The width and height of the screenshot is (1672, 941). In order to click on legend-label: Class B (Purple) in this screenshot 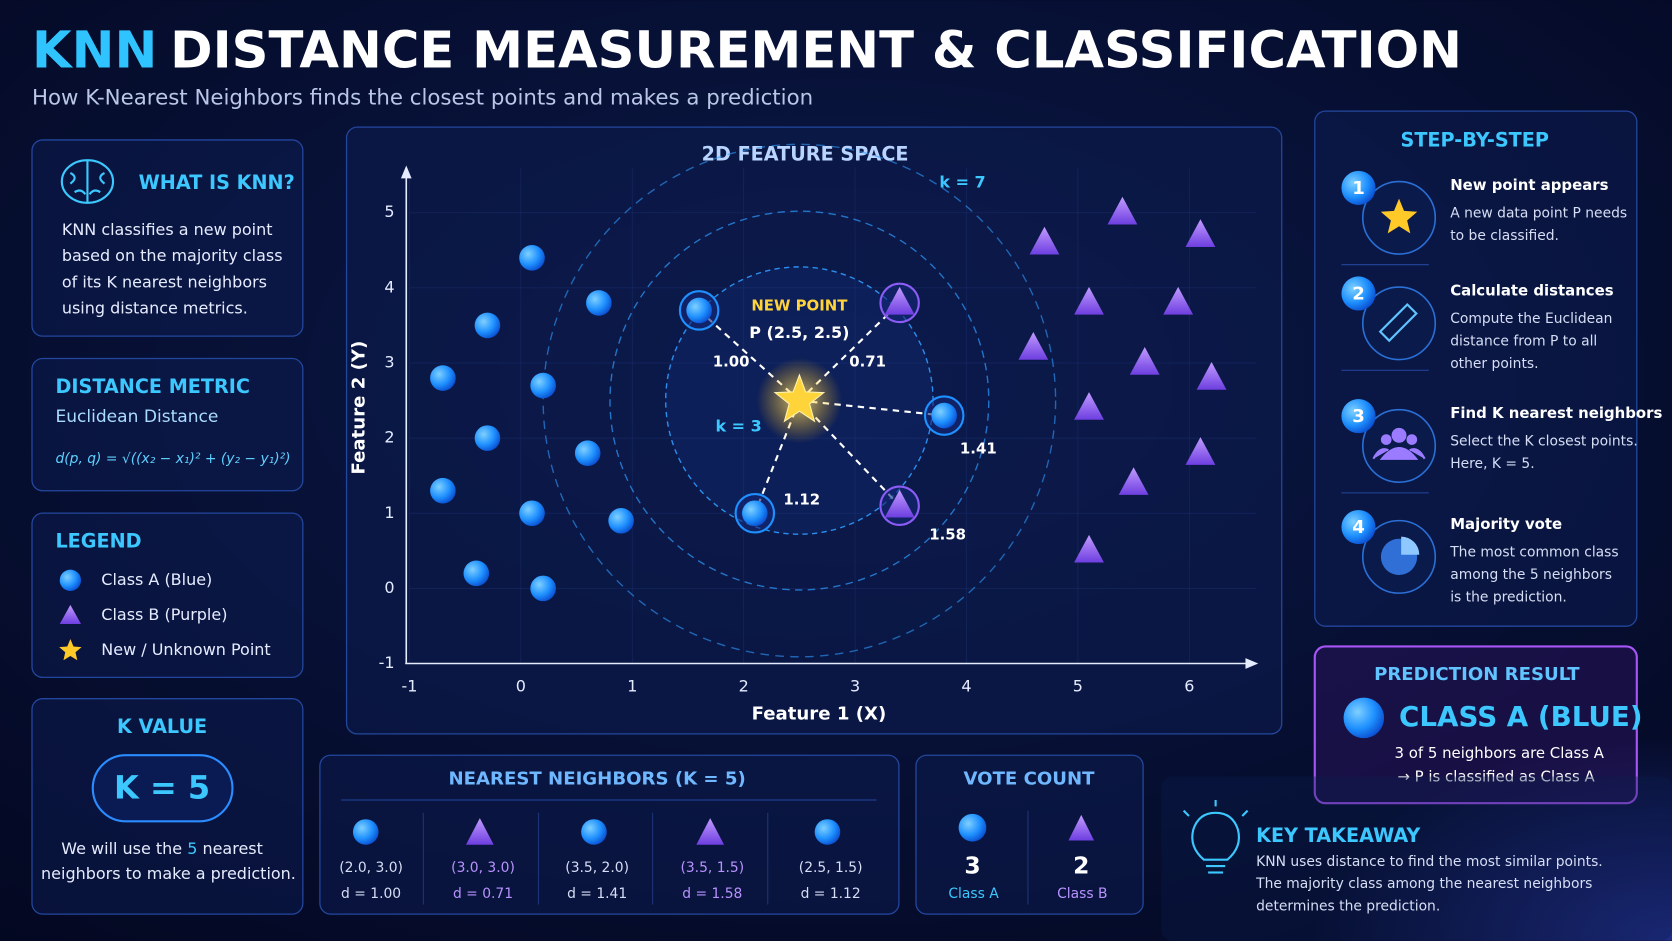, I will do `click(164, 614)`.